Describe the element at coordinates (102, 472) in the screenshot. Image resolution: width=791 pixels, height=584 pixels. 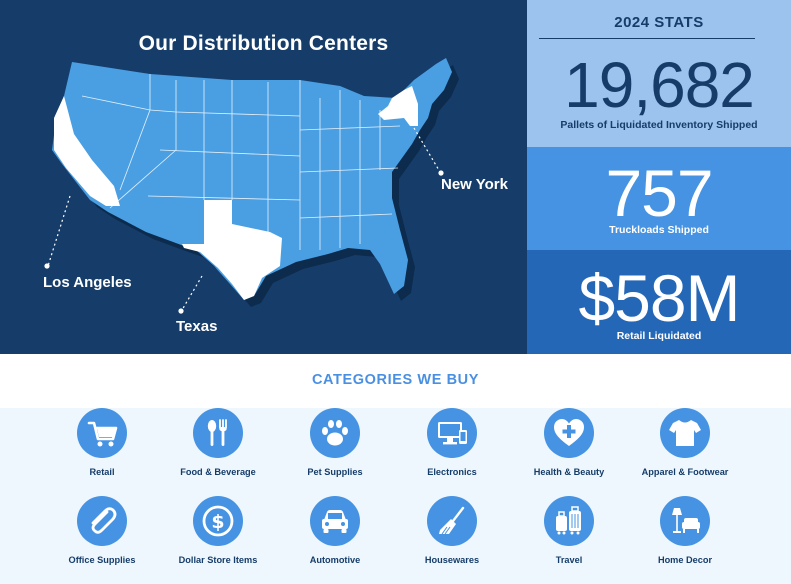
I see `category-label: Retail` at that location.